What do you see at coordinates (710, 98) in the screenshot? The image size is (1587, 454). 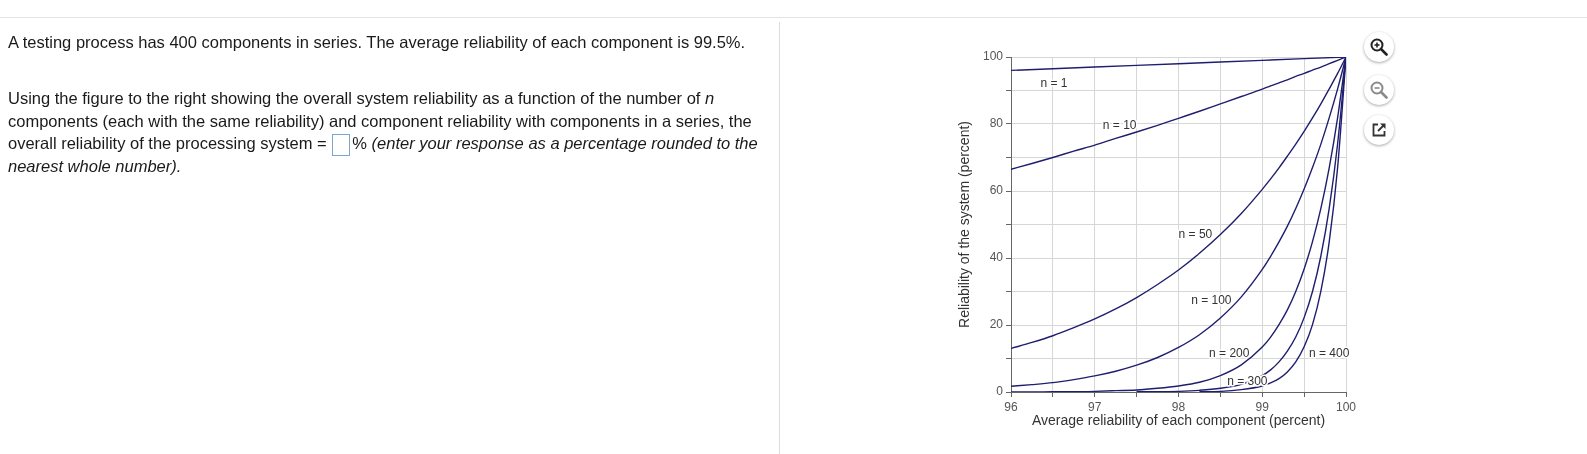 I see `text: n` at bounding box center [710, 98].